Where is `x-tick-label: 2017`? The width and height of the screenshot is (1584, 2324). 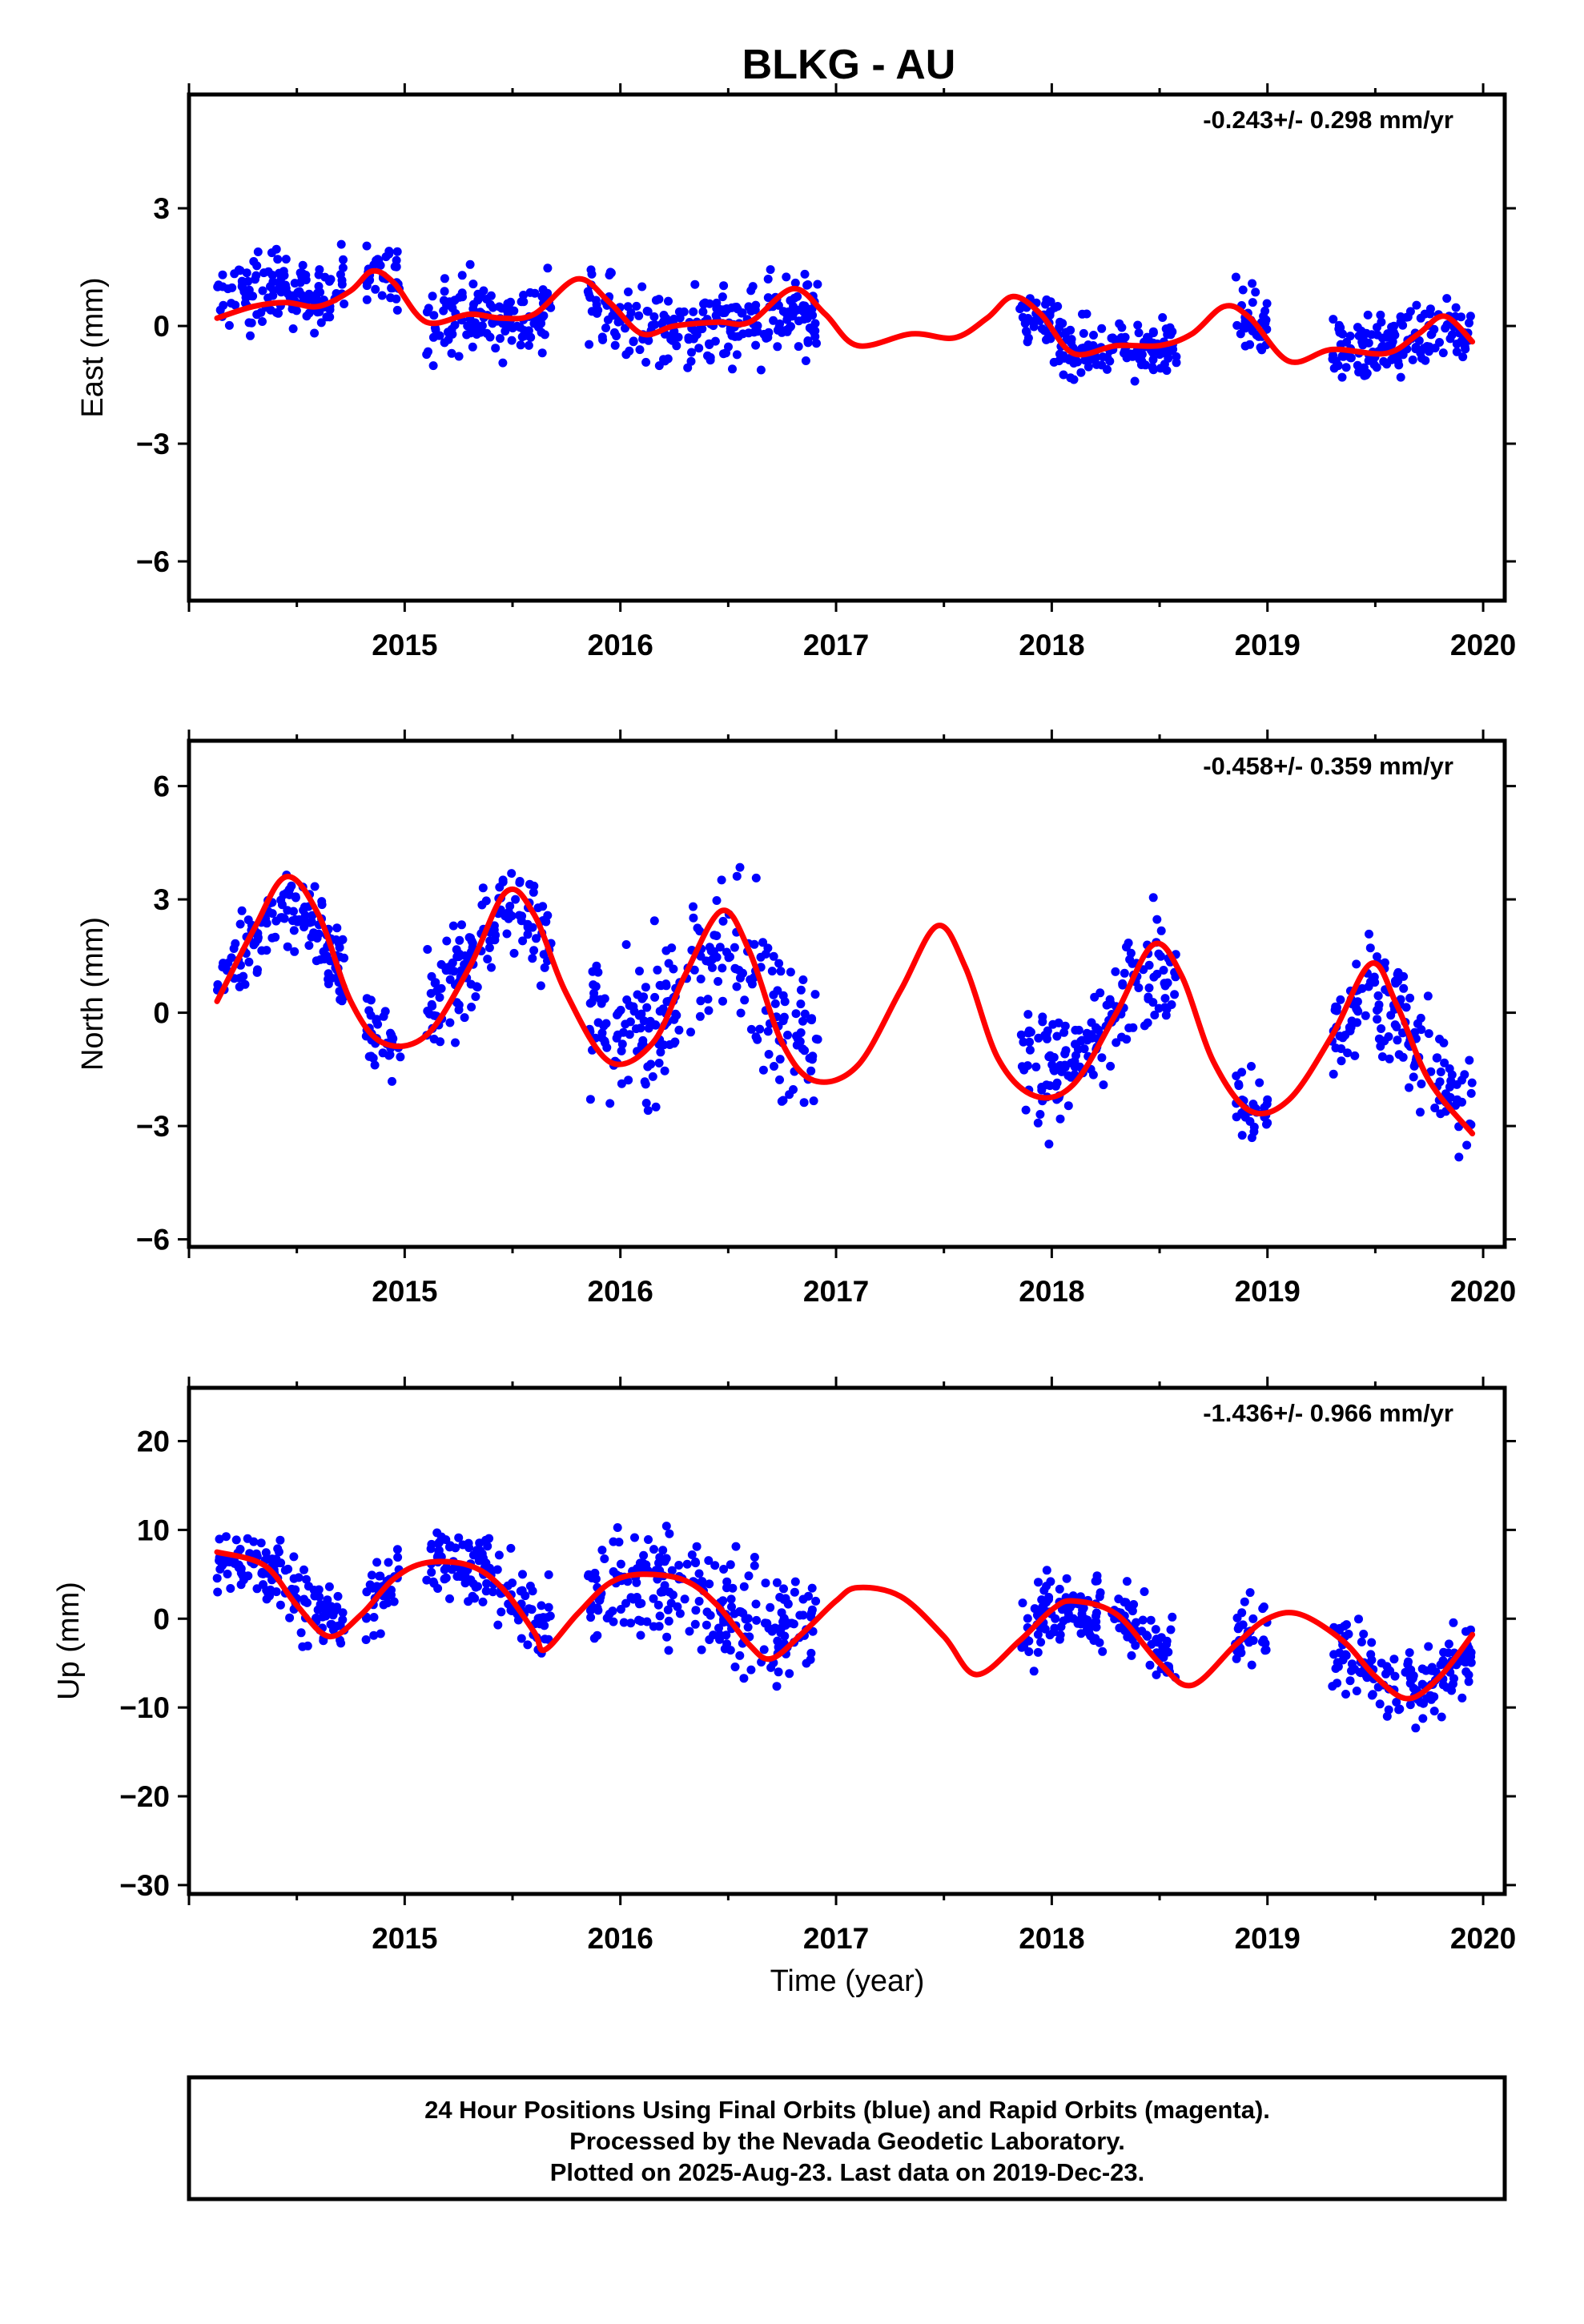
x-tick-label: 2017 is located at coordinates (836, 1291).